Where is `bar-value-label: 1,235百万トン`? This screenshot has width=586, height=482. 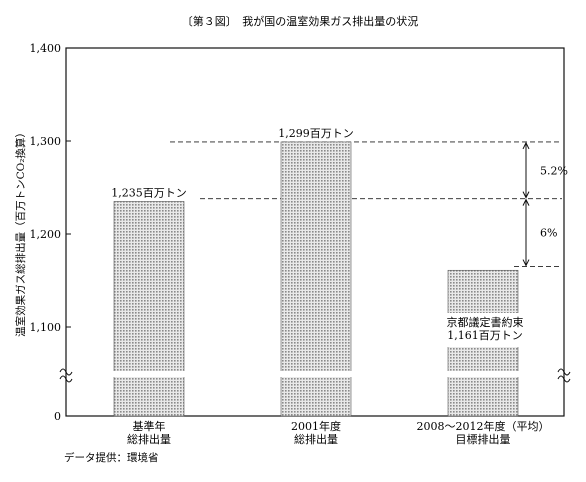
bar-value-label: 1,235百万トン is located at coordinates (149, 192).